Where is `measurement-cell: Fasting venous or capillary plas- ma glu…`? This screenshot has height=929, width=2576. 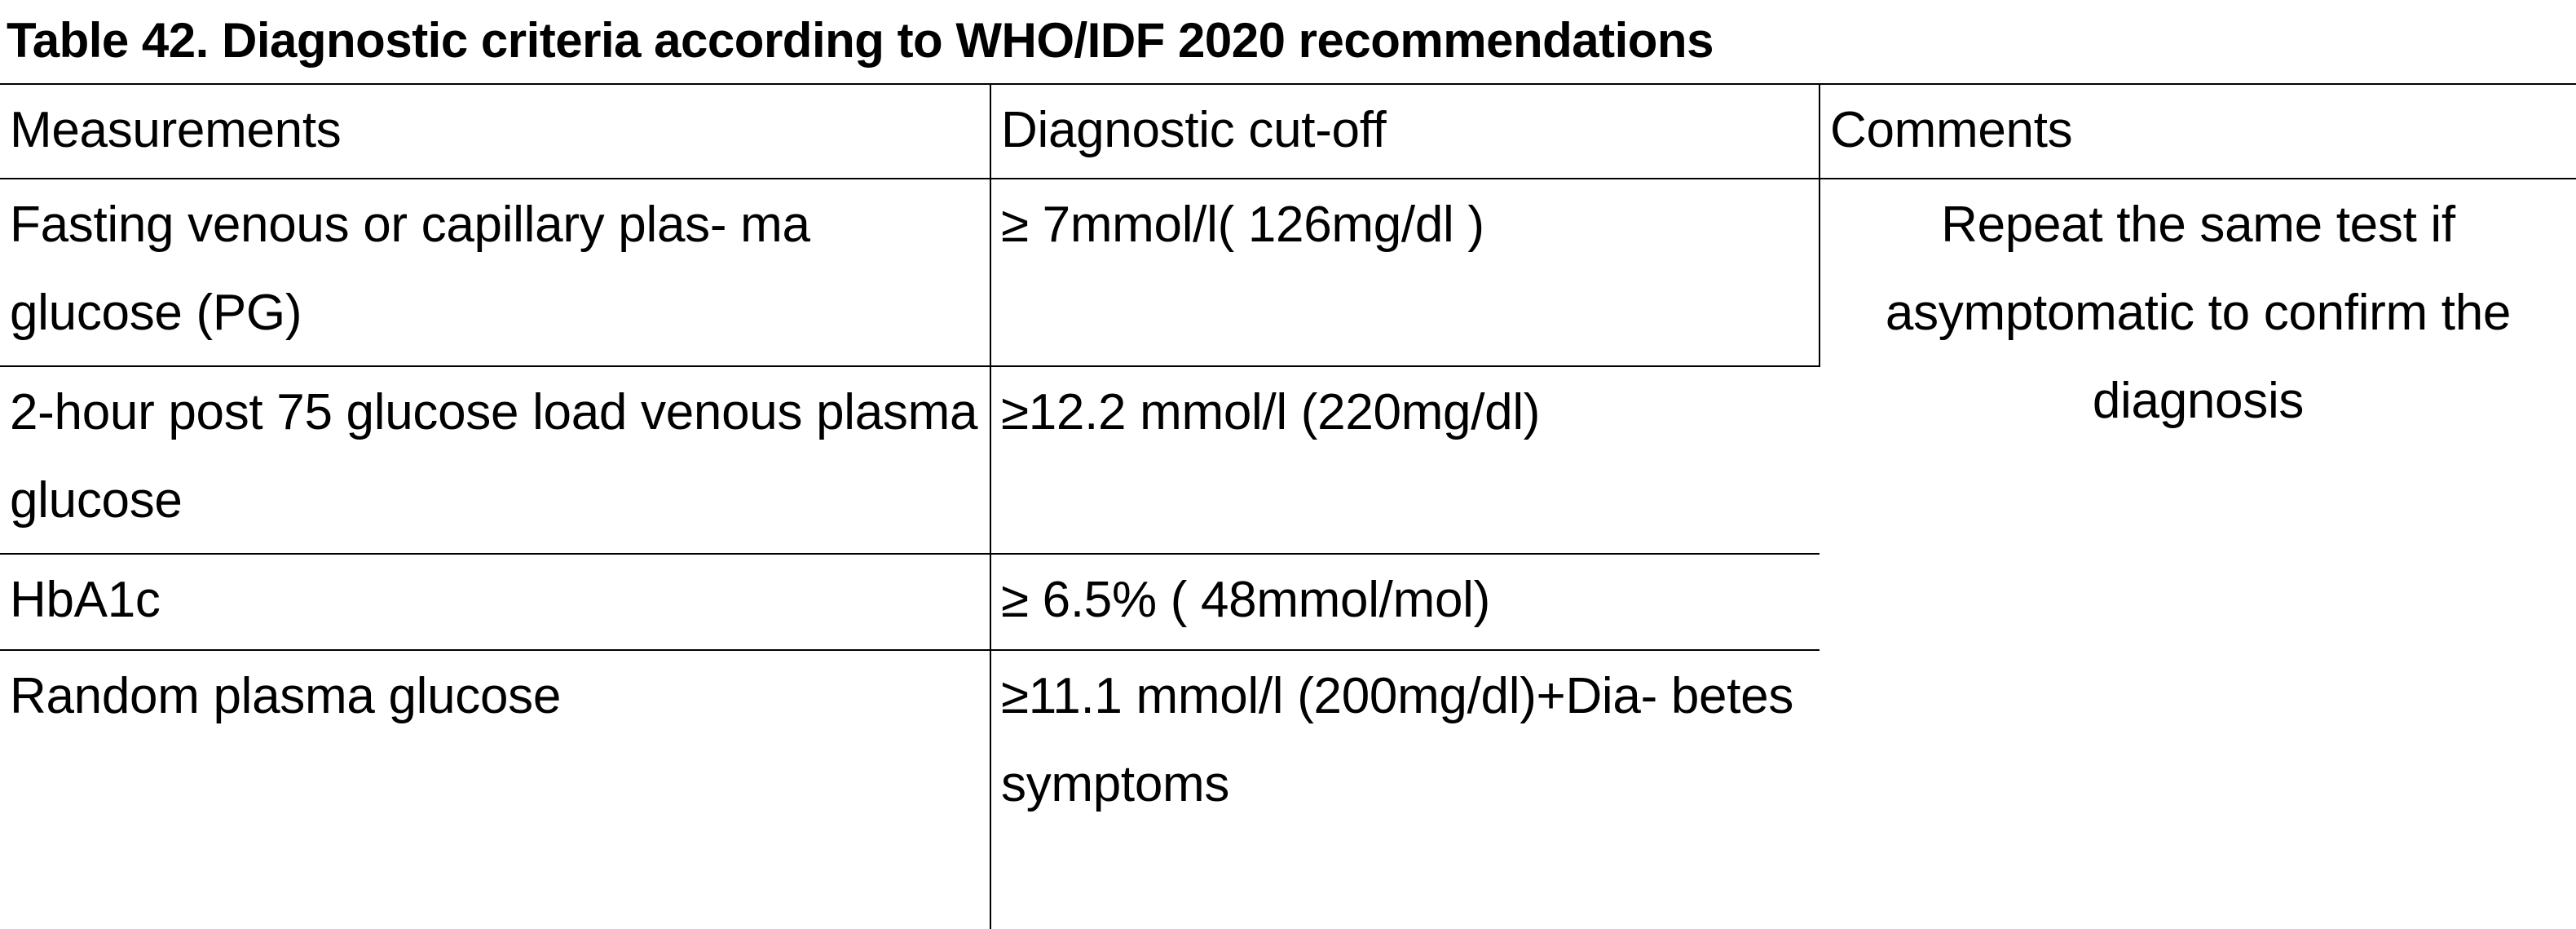
measurement-cell: Fasting venous or capillary plas- ma glu… is located at coordinates (495, 272).